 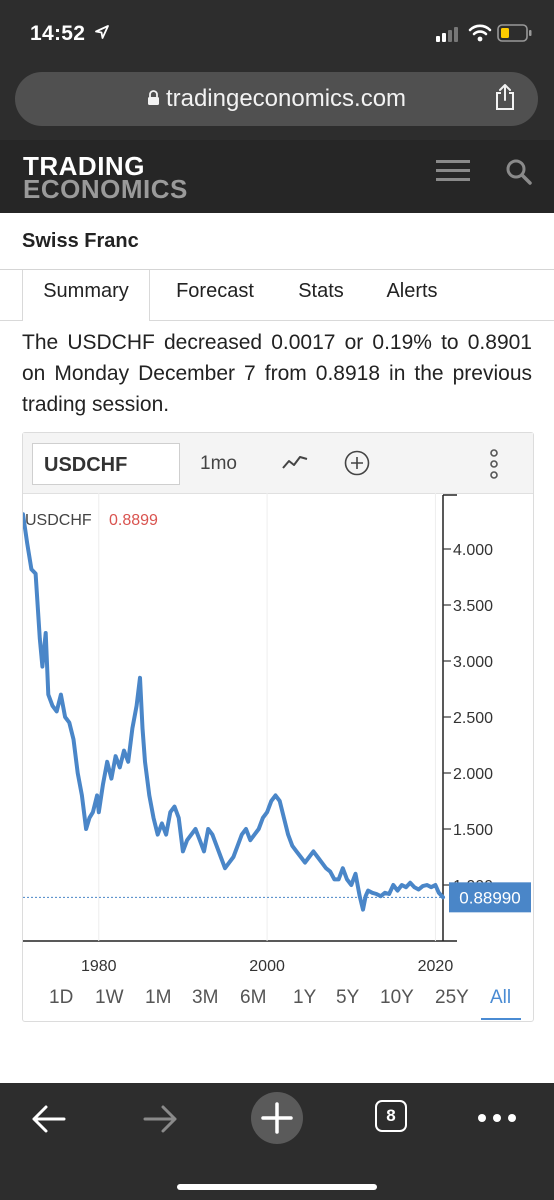 What do you see at coordinates (412, 291) in the screenshot?
I see `tab-alerts: Alerts` at bounding box center [412, 291].